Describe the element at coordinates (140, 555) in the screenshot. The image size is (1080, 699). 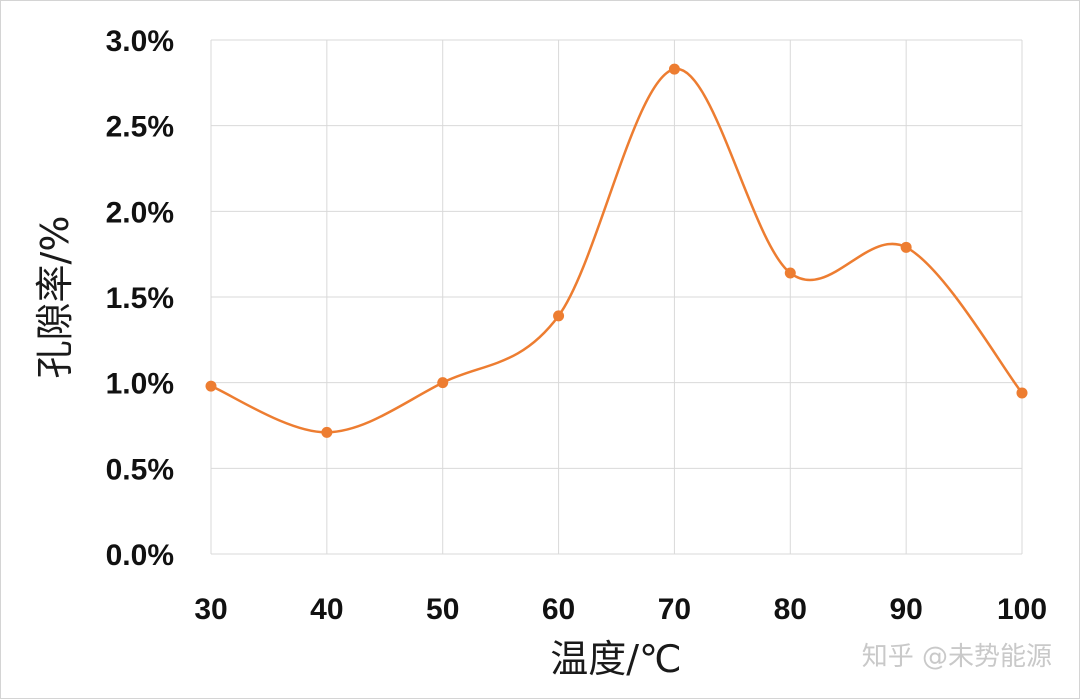
I see `y-tick-label: 0.0%` at that location.